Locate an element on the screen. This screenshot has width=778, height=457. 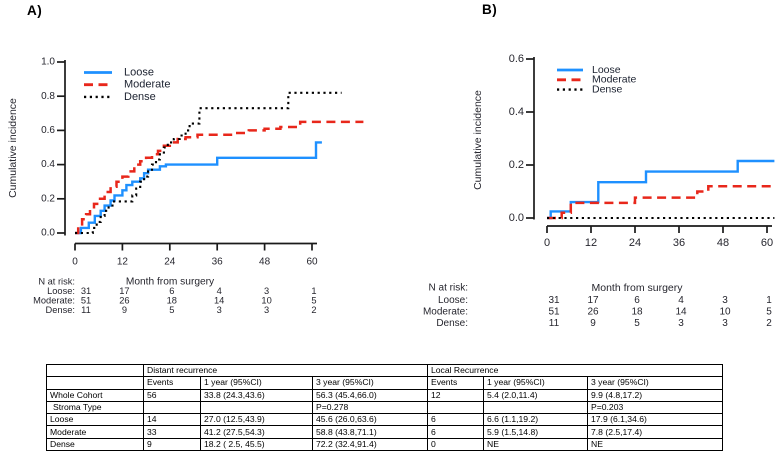
y-axis-title: Cumulative incidence is located at coordinates (478, 140).